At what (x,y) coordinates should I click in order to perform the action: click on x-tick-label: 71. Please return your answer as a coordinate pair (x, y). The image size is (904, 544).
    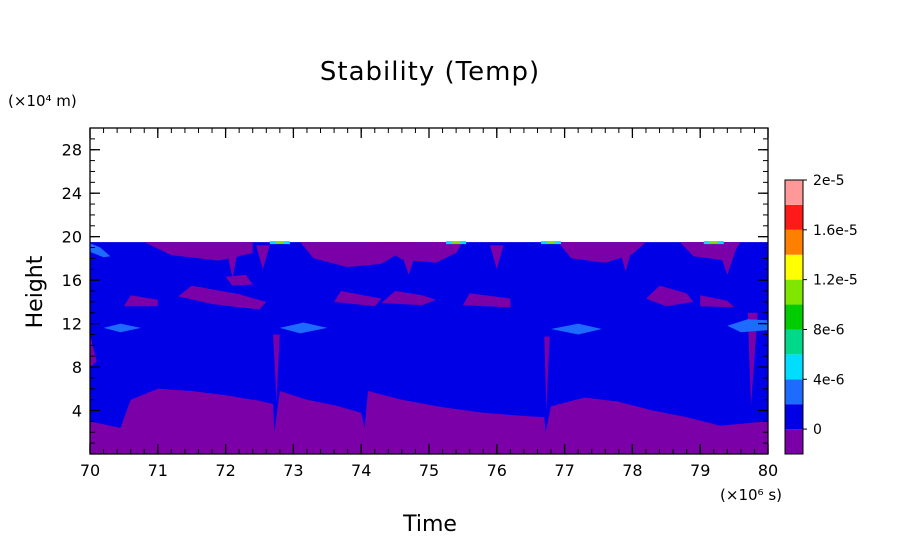
    Looking at the image, I should click on (158, 470).